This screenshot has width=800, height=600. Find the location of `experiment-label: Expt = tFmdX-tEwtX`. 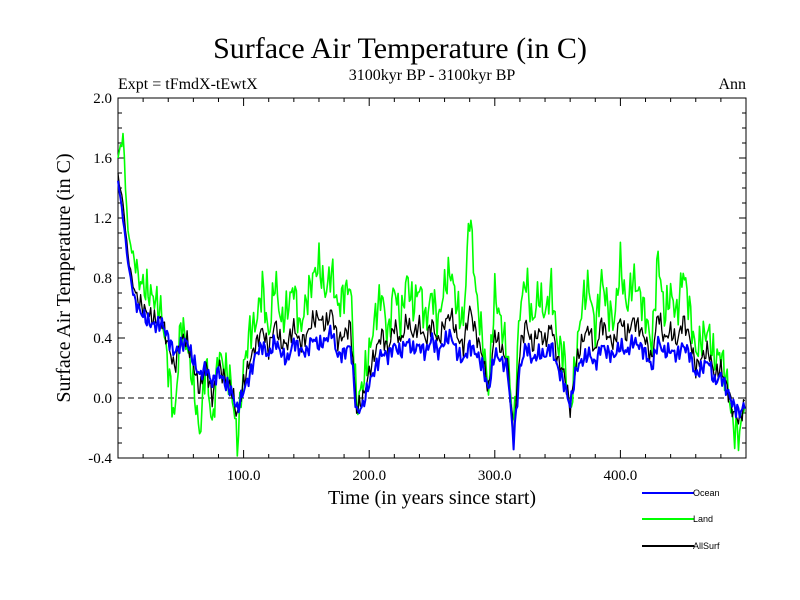

experiment-label: Expt = tFmdX-tEwtX is located at coordinates (188, 84).